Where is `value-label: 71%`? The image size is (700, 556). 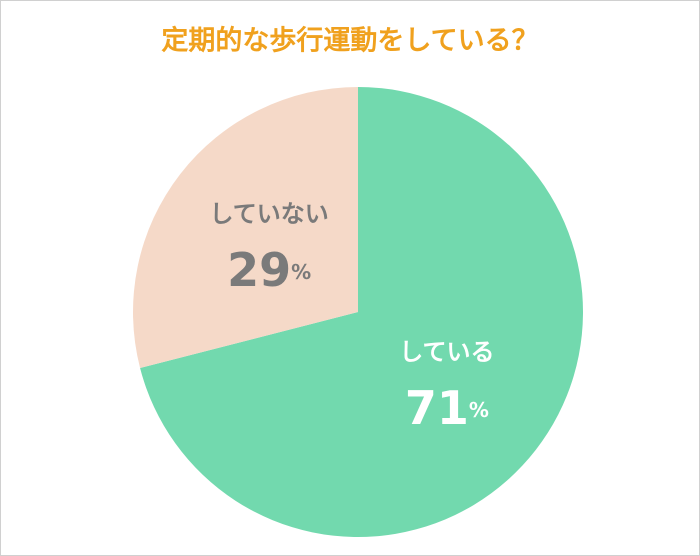 value-label: 71% is located at coordinates (447, 407).